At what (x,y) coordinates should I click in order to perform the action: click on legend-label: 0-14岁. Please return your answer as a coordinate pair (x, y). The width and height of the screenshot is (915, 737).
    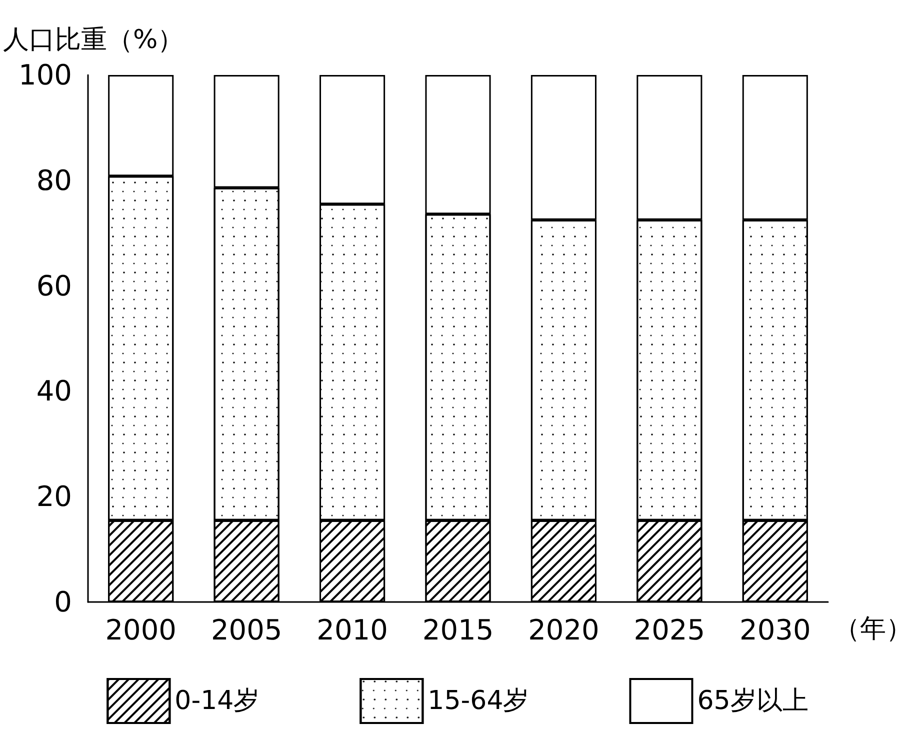
    Looking at the image, I should click on (217, 701).